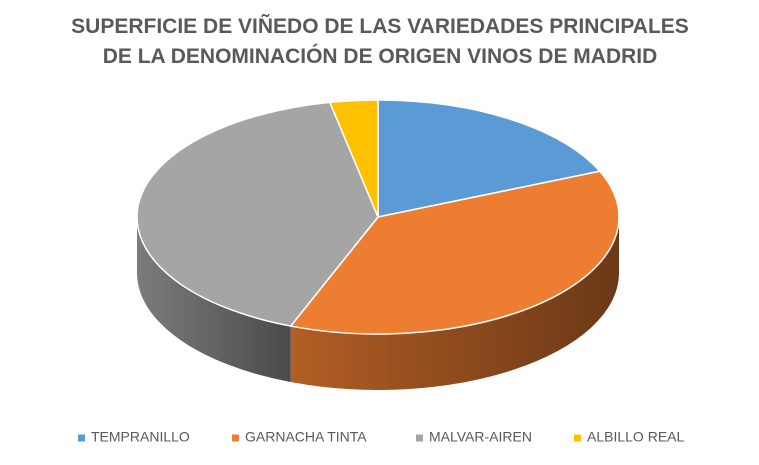  Describe the element at coordinates (140, 437) in the screenshot. I see `legend-label: TEMPRANILLO` at that location.